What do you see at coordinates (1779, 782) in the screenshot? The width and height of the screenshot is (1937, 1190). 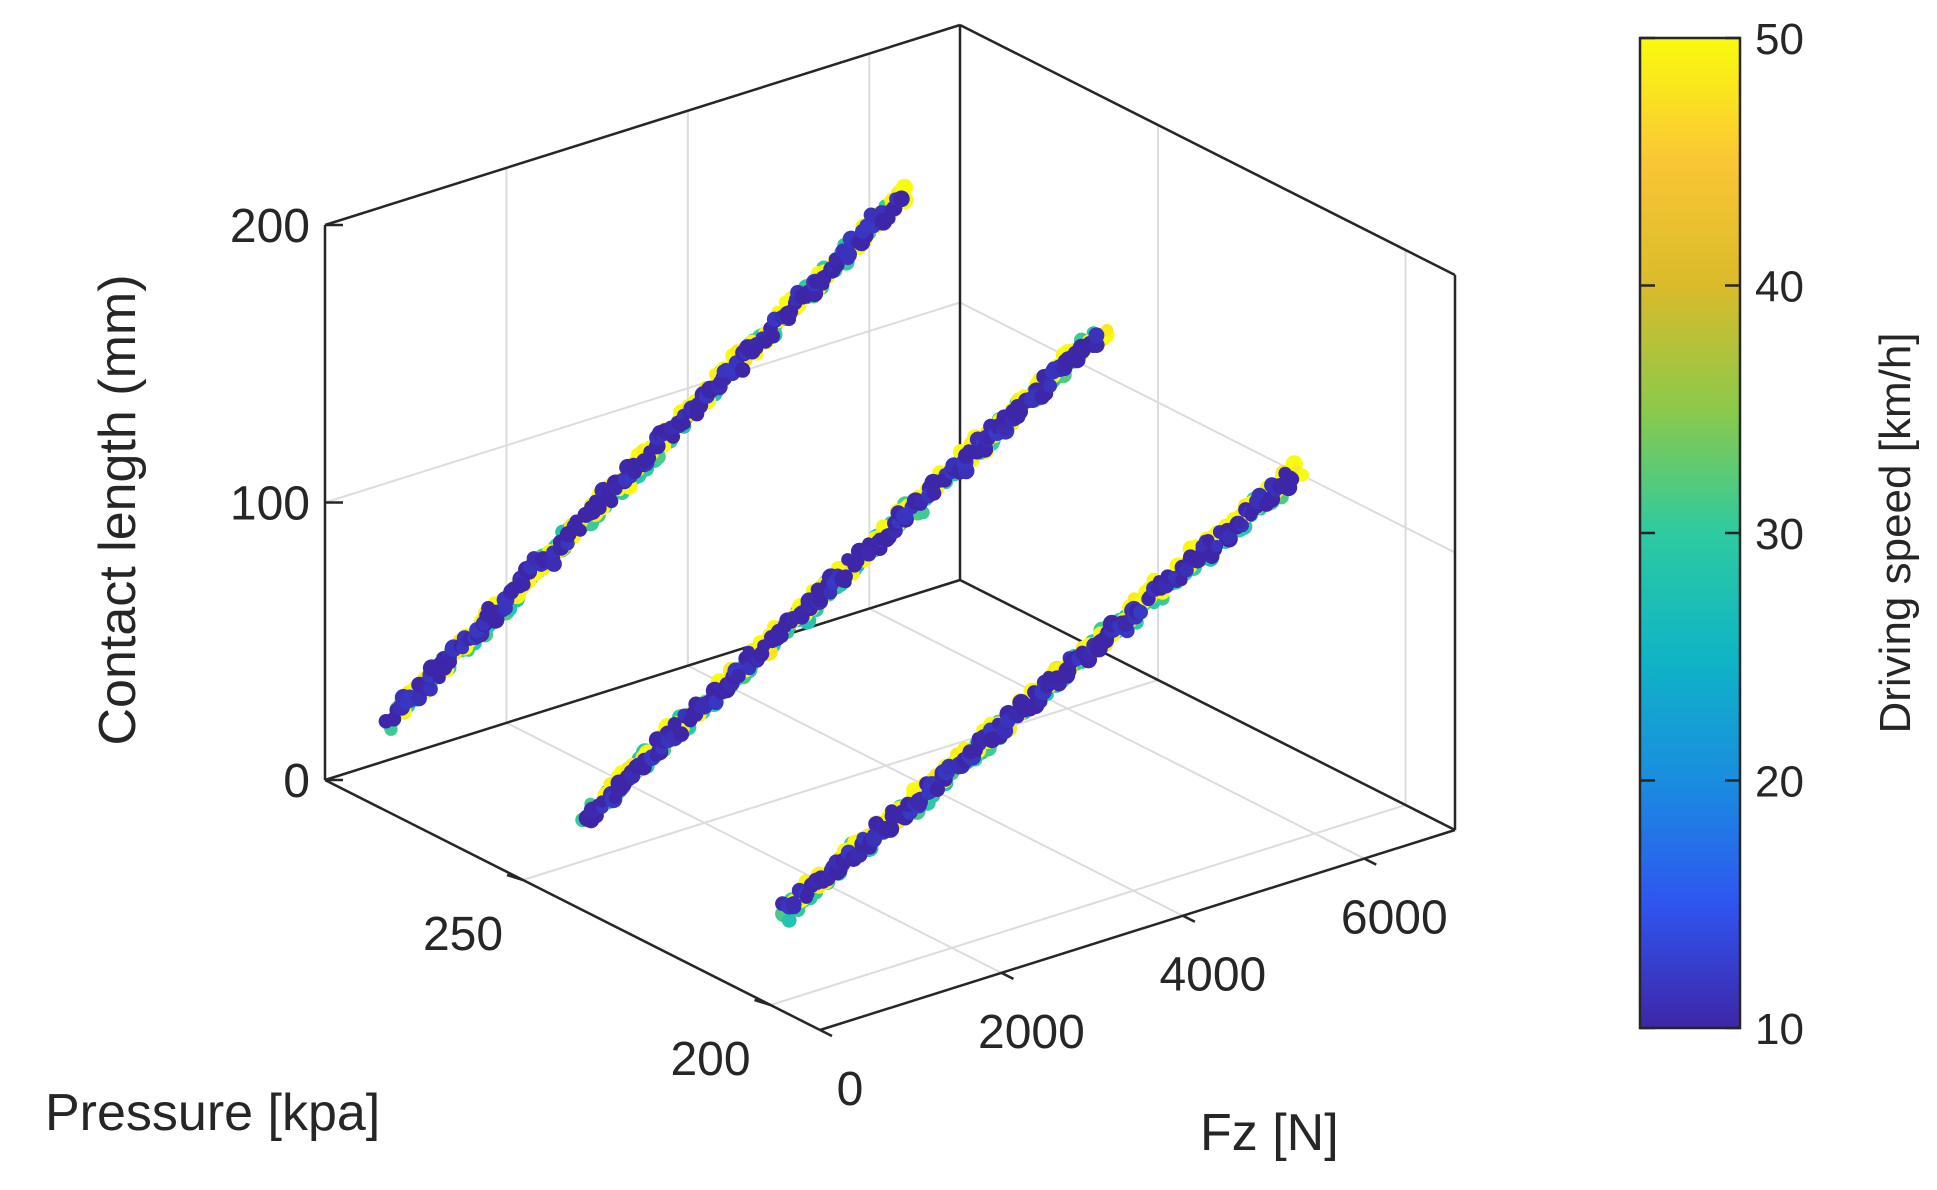 I see `colorbar-tick-label: 20` at bounding box center [1779, 782].